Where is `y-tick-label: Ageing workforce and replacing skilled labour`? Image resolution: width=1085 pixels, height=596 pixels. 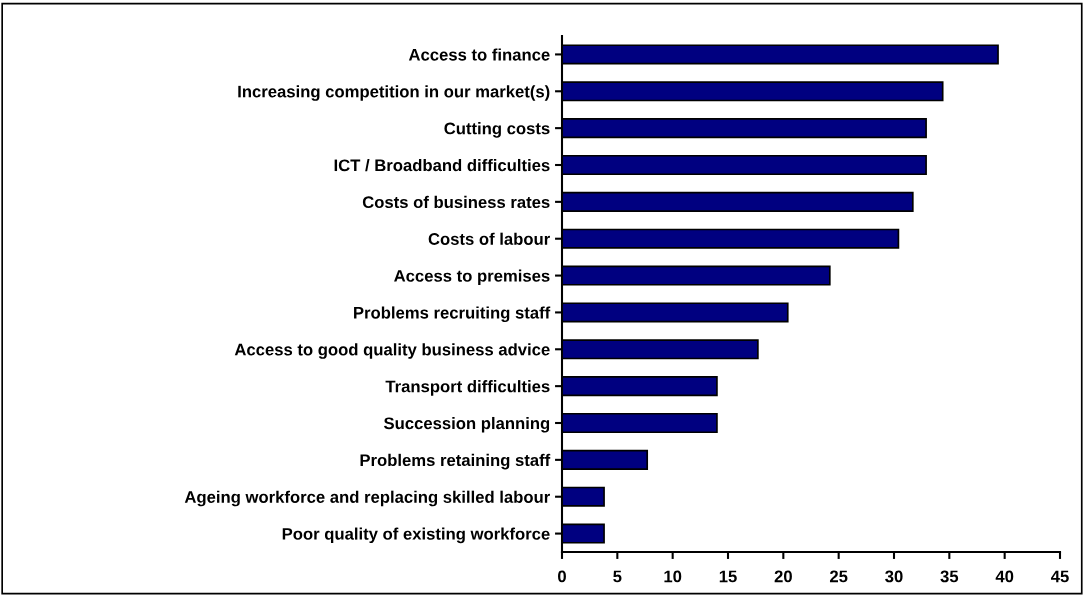
y-tick-label: Ageing workforce and replacing skilled labour is located at coordinates (367, 498).